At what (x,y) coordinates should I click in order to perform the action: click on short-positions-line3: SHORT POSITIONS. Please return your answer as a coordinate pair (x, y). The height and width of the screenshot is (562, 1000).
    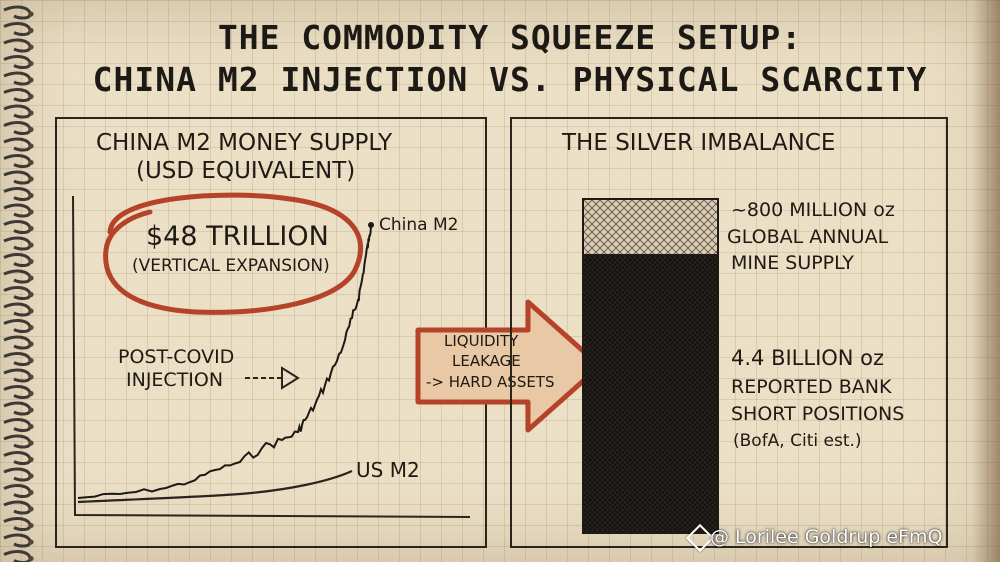
    Looking at the image, I should click on (818, 414).